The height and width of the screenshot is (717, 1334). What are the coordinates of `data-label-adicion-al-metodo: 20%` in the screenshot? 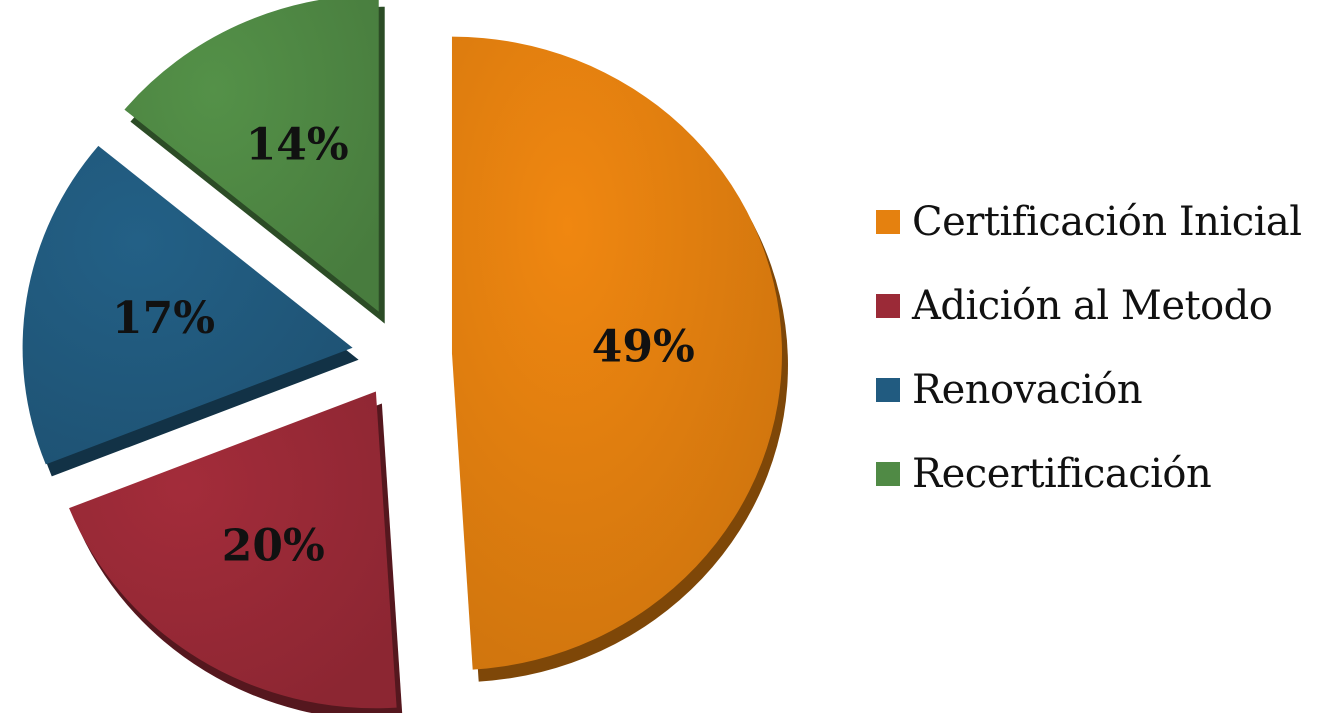 It's located at (273, 546).